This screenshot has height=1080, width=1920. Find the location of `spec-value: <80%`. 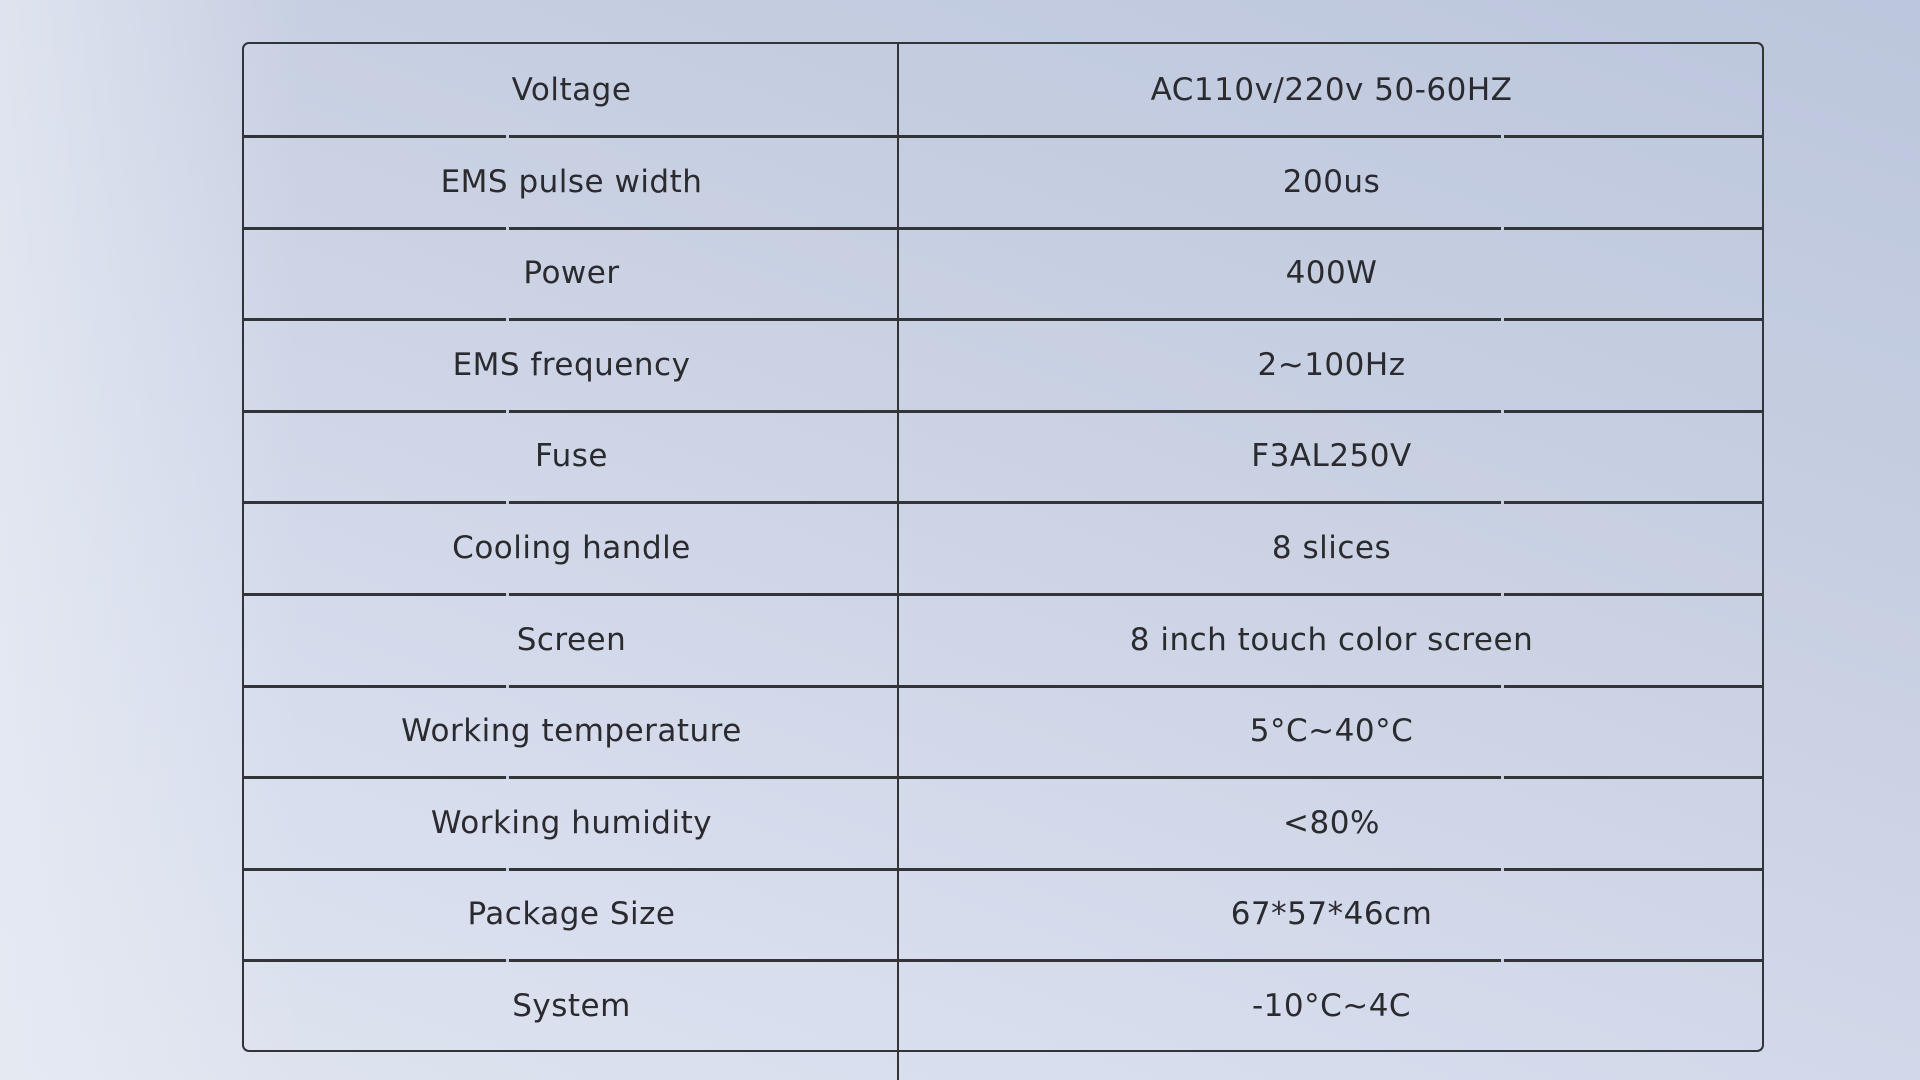

spec-value: <80% is located at coordinates (1331, 822).